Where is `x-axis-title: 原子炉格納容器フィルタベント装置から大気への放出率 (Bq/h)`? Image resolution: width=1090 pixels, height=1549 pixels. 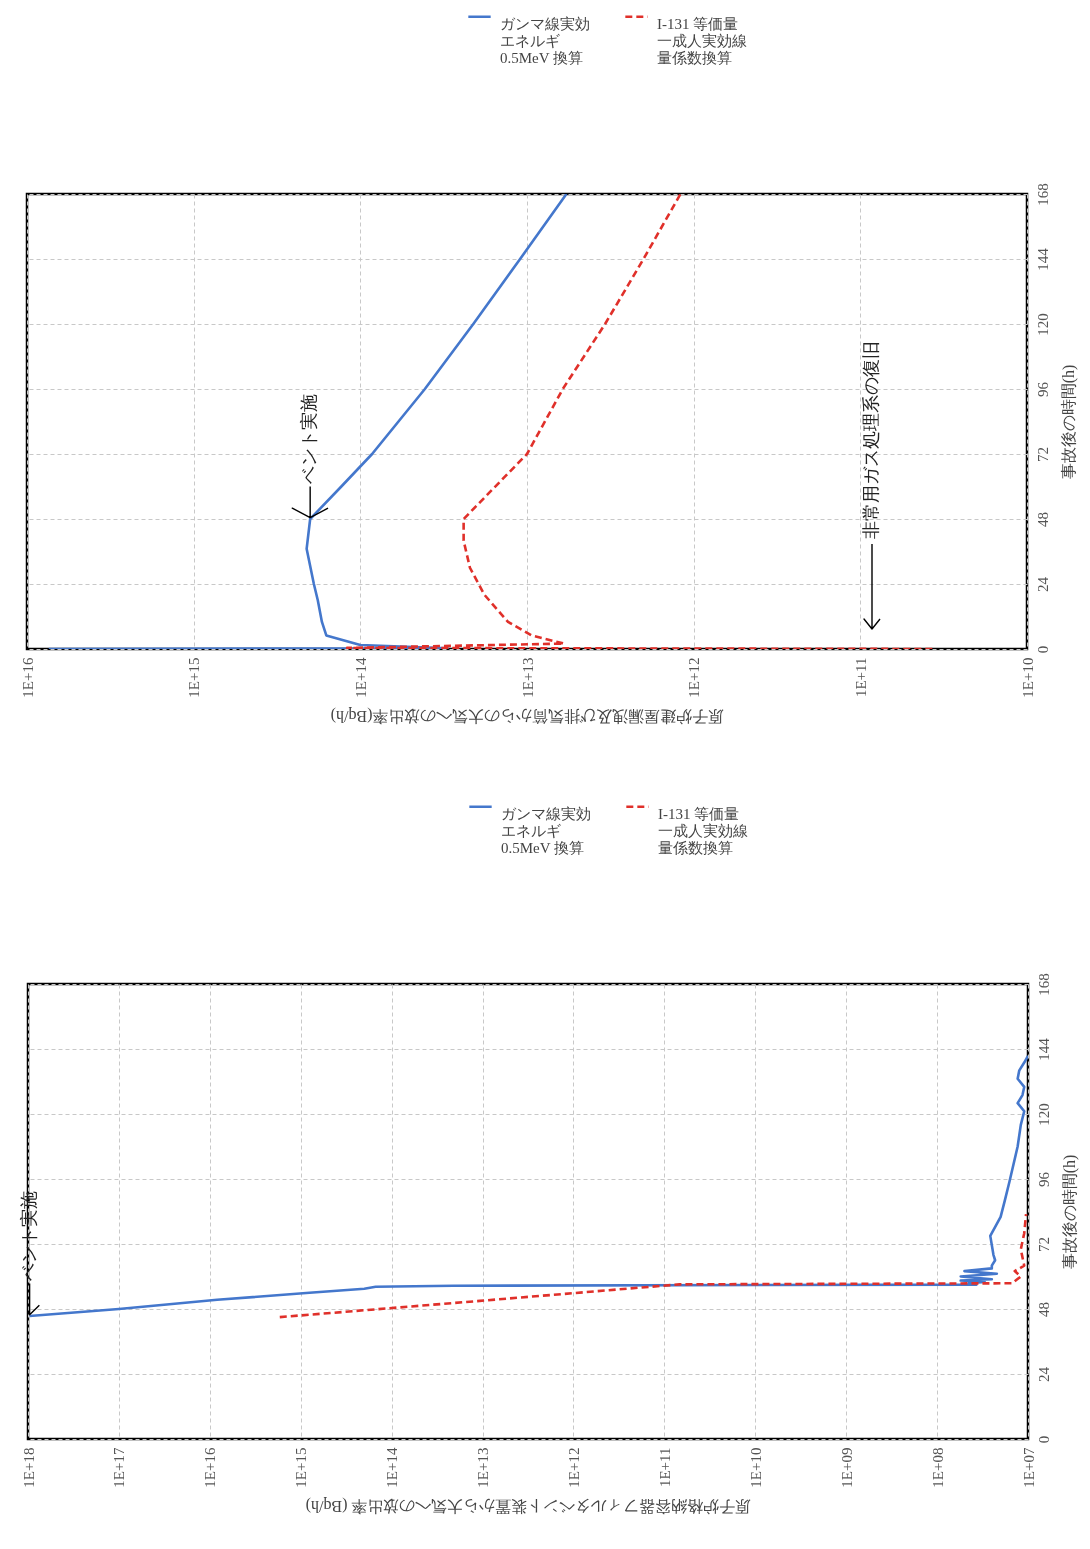
x-axis-title: 原子炉格納容器フィルタベント装置から大気への放出率 (Bq/h) is located at coordinates (528, 1505).